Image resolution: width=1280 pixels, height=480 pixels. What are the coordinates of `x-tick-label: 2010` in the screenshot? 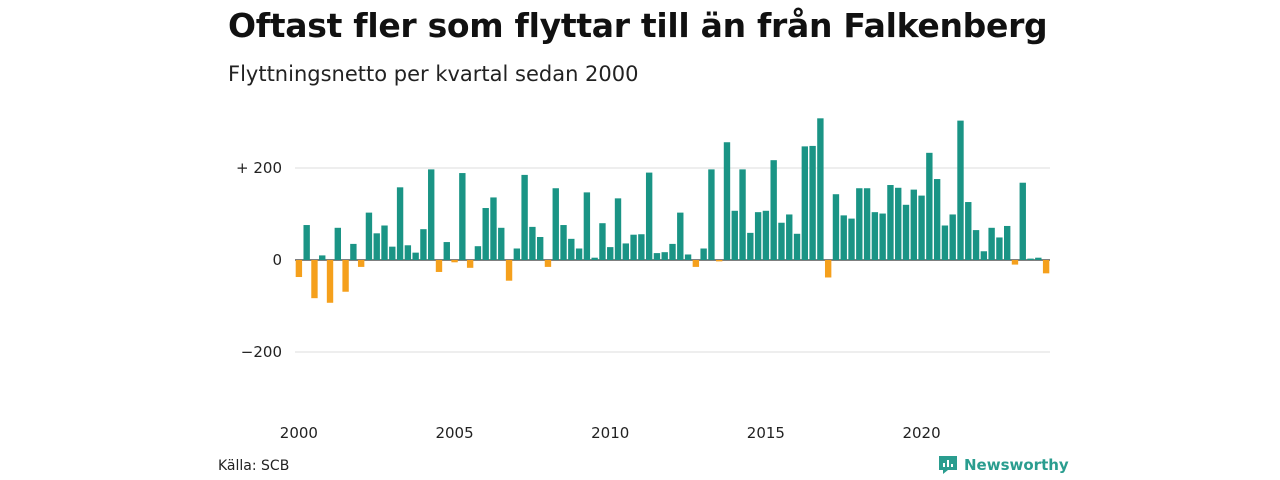 It's located at (610, 433).